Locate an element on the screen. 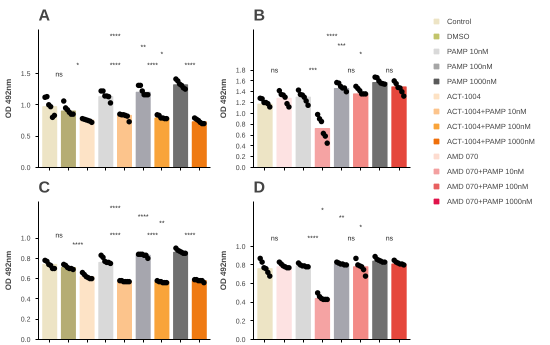 Image resolution: width=550 pixels, height=345 pixels. chart-title: A is located at coordinates (44, 16).